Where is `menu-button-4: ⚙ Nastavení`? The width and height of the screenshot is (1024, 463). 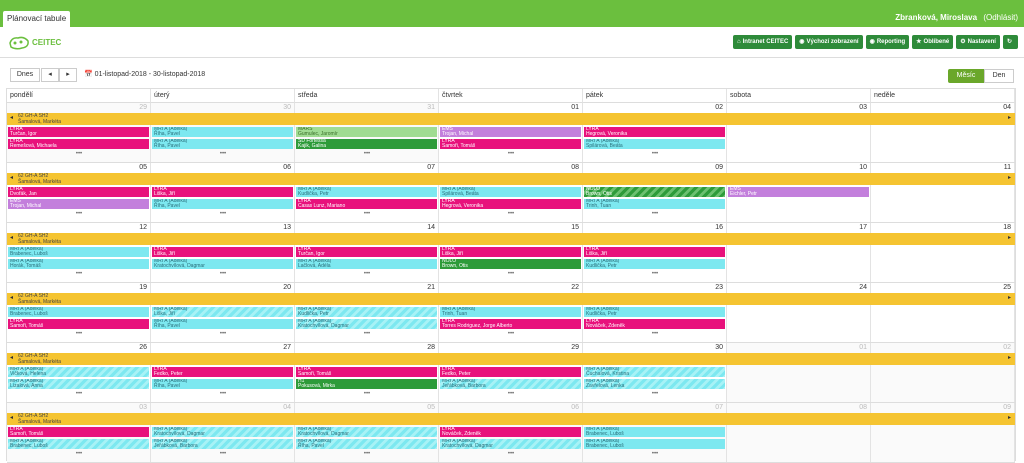
menu-button-4: ⚙ Nastavení is located at coordinates (978, 42).